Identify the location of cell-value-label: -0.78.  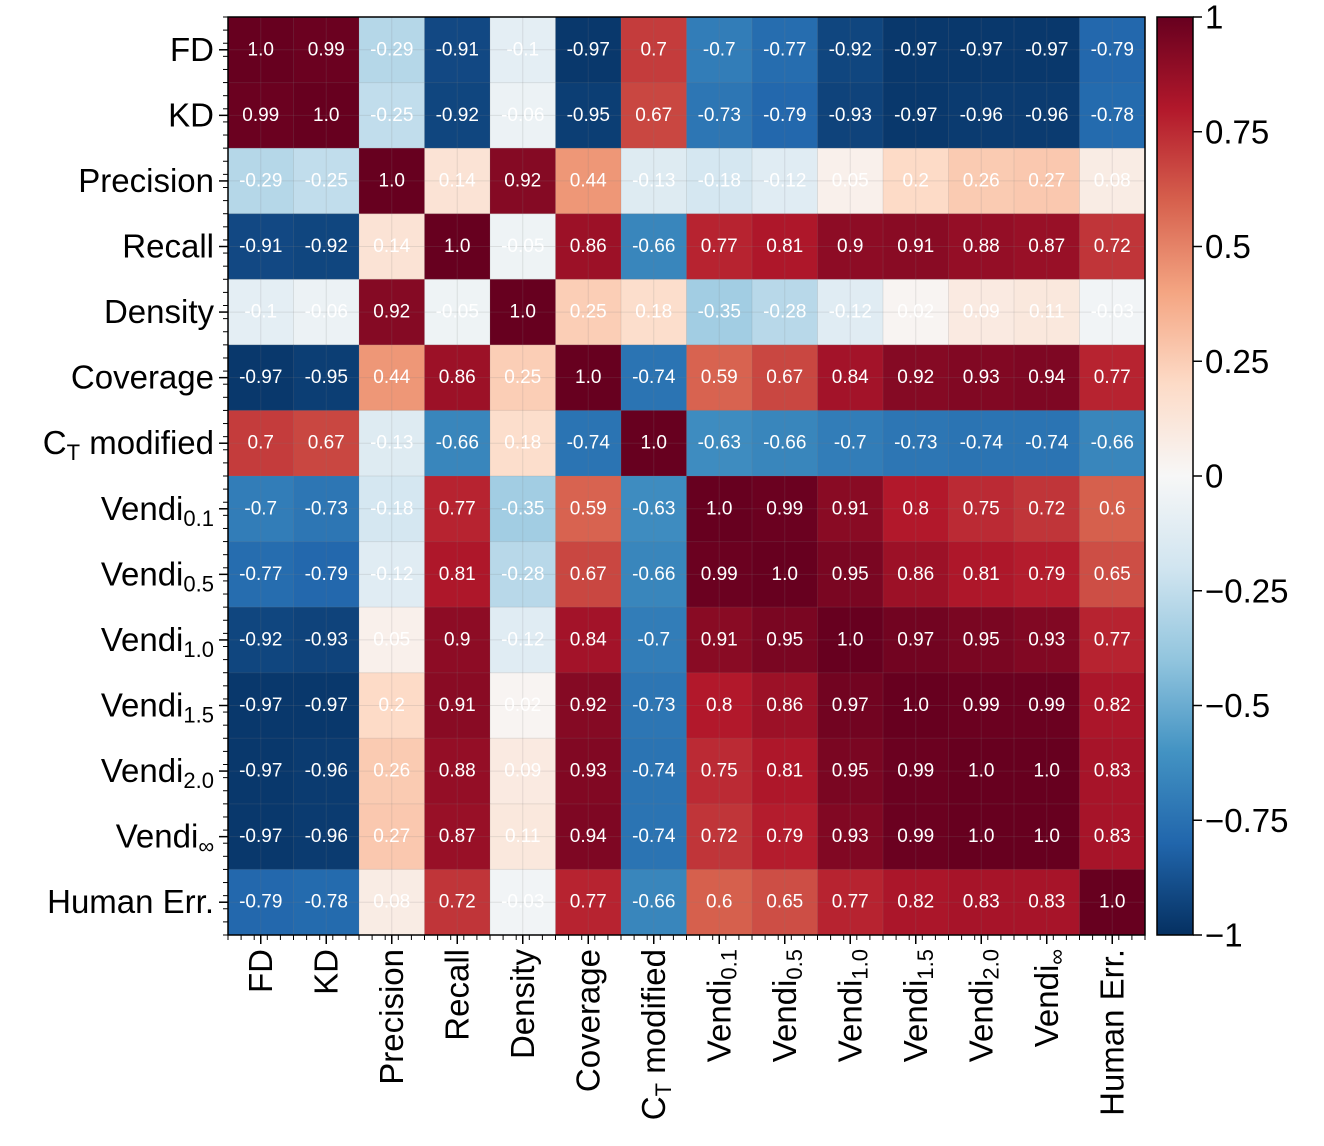
(1112, 115).